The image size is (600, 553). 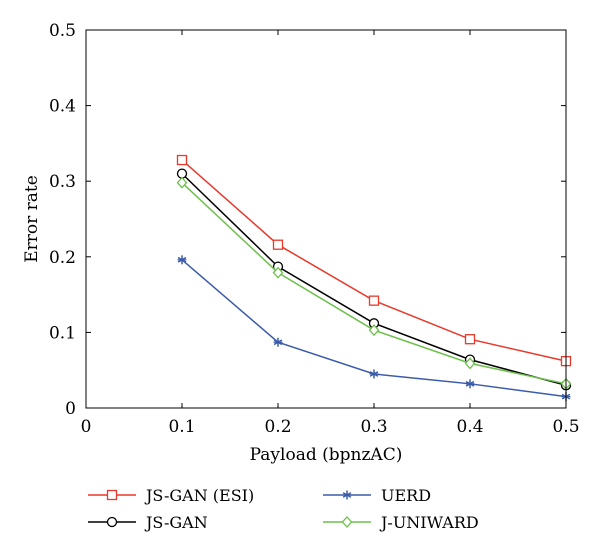 I want to click on x-tick-label: 0.1, so click(x=181, y=427).